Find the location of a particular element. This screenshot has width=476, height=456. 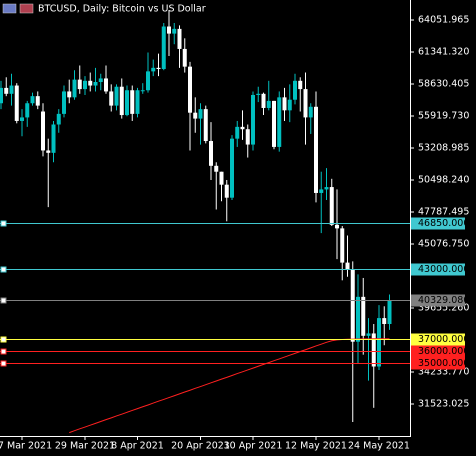

x-tick-label: 24 May 2021 is located at coordinates (379, 446).